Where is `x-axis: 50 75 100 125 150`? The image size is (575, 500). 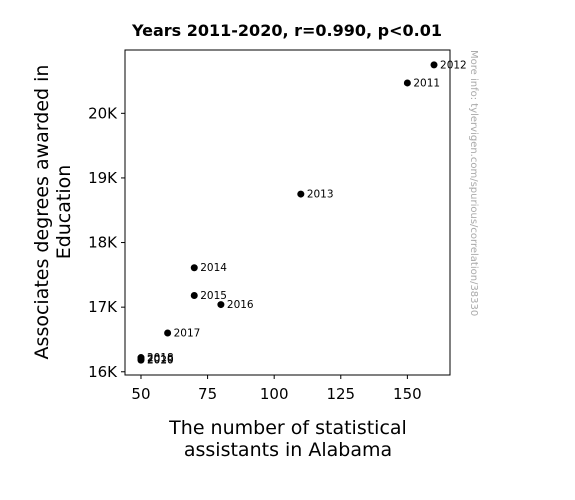
x-axis: 50 75 100 125 150 is located at coordinates (276, 389).